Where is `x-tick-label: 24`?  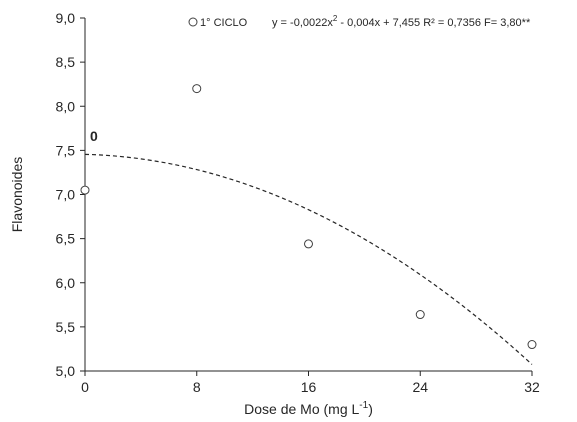 x-tick-label: 24 is located at coordinates (420, 387).